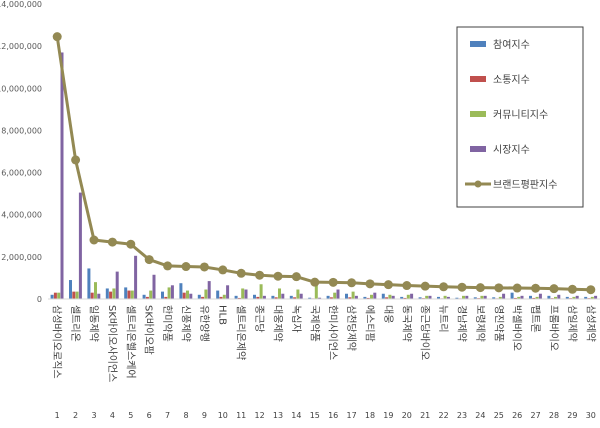 This screenshot has height=428, width=600. What do you see at coordinates (167, 415) in the screenshot?
I see `x-index-label: 7` at bounding box center [167, 415].